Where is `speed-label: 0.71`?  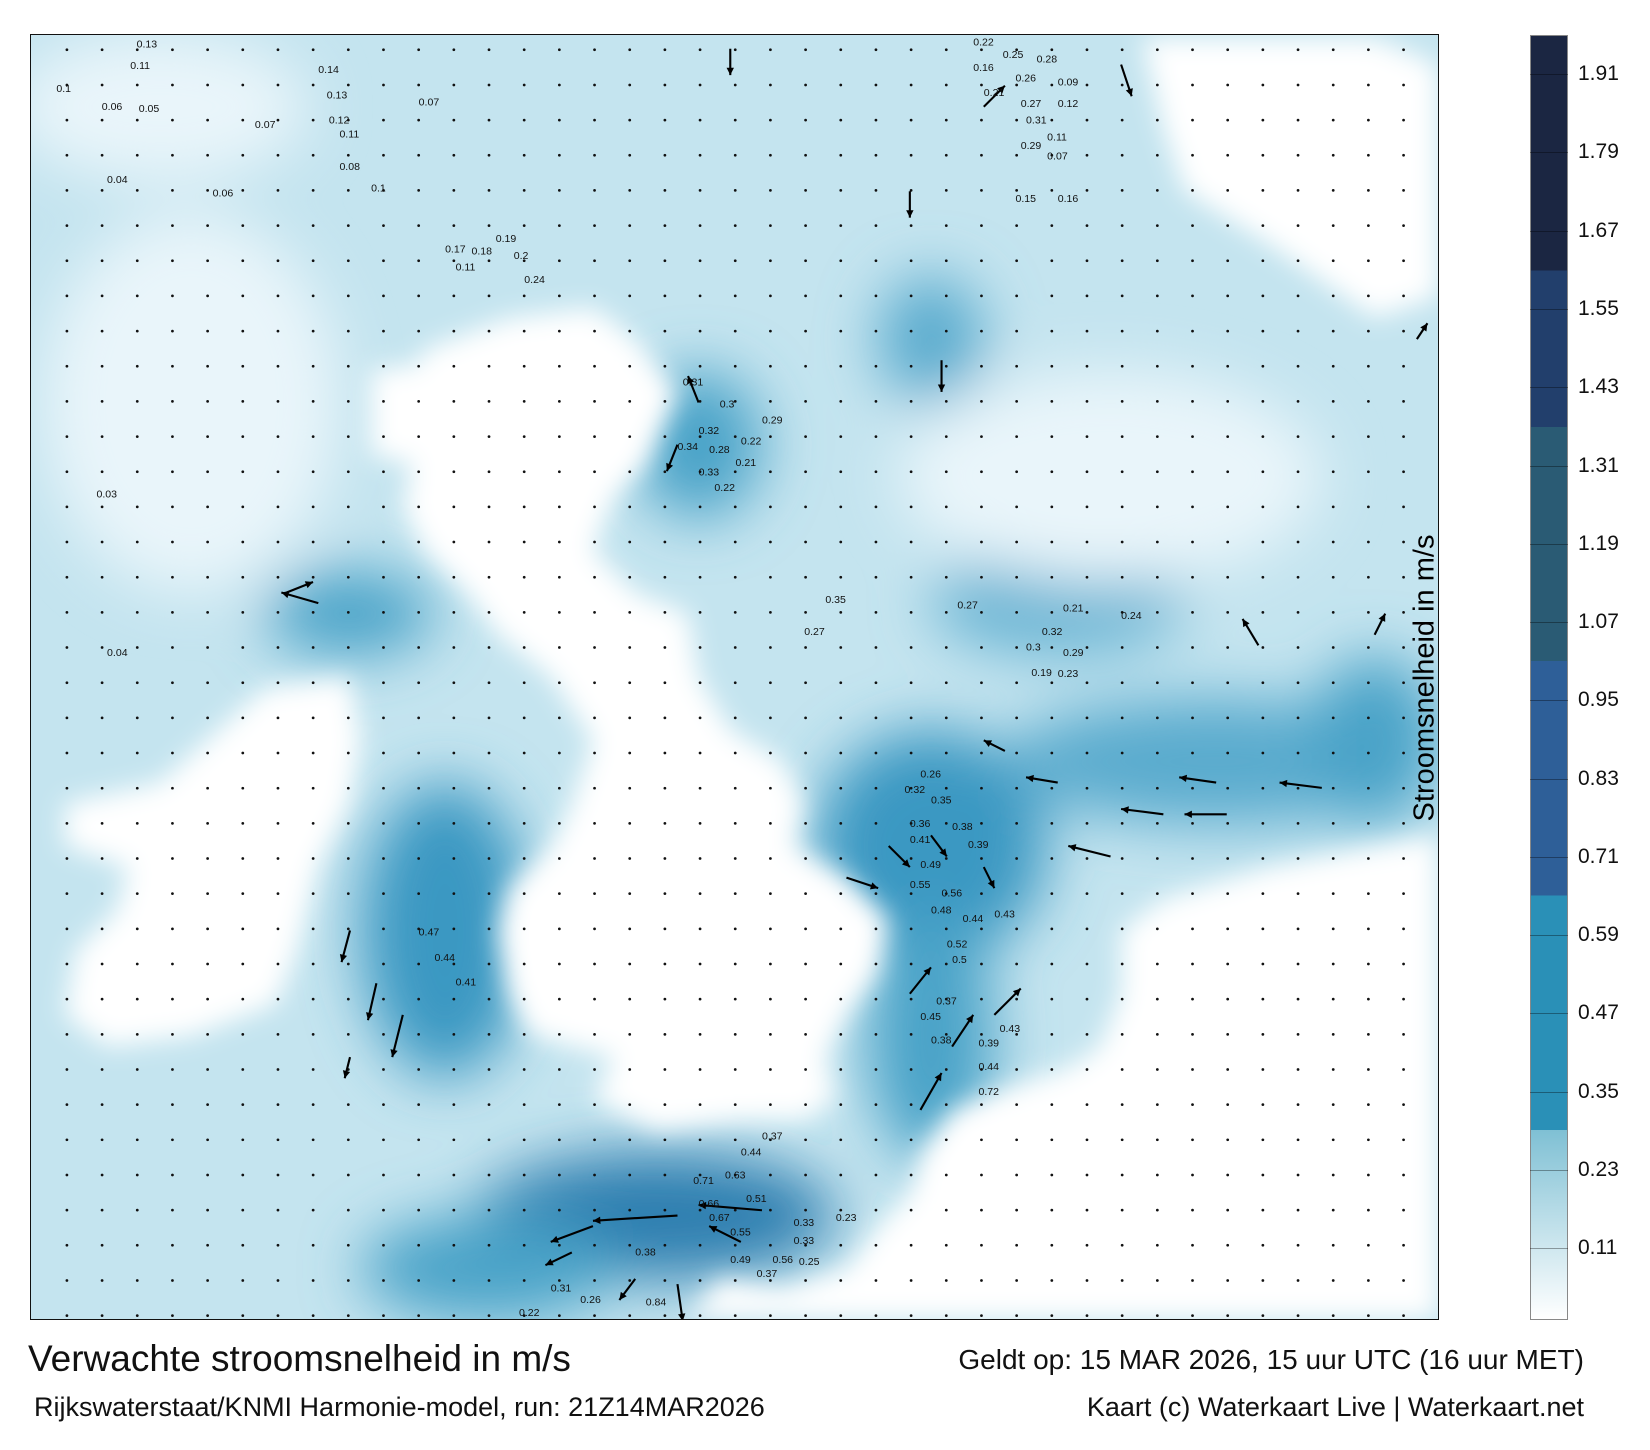 speed-label: 0.71 is located at coordinates (703, 1181).